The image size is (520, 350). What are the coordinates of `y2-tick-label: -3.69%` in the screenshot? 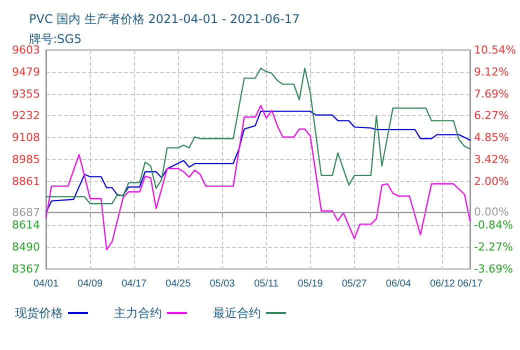 It's located at (493, 269).